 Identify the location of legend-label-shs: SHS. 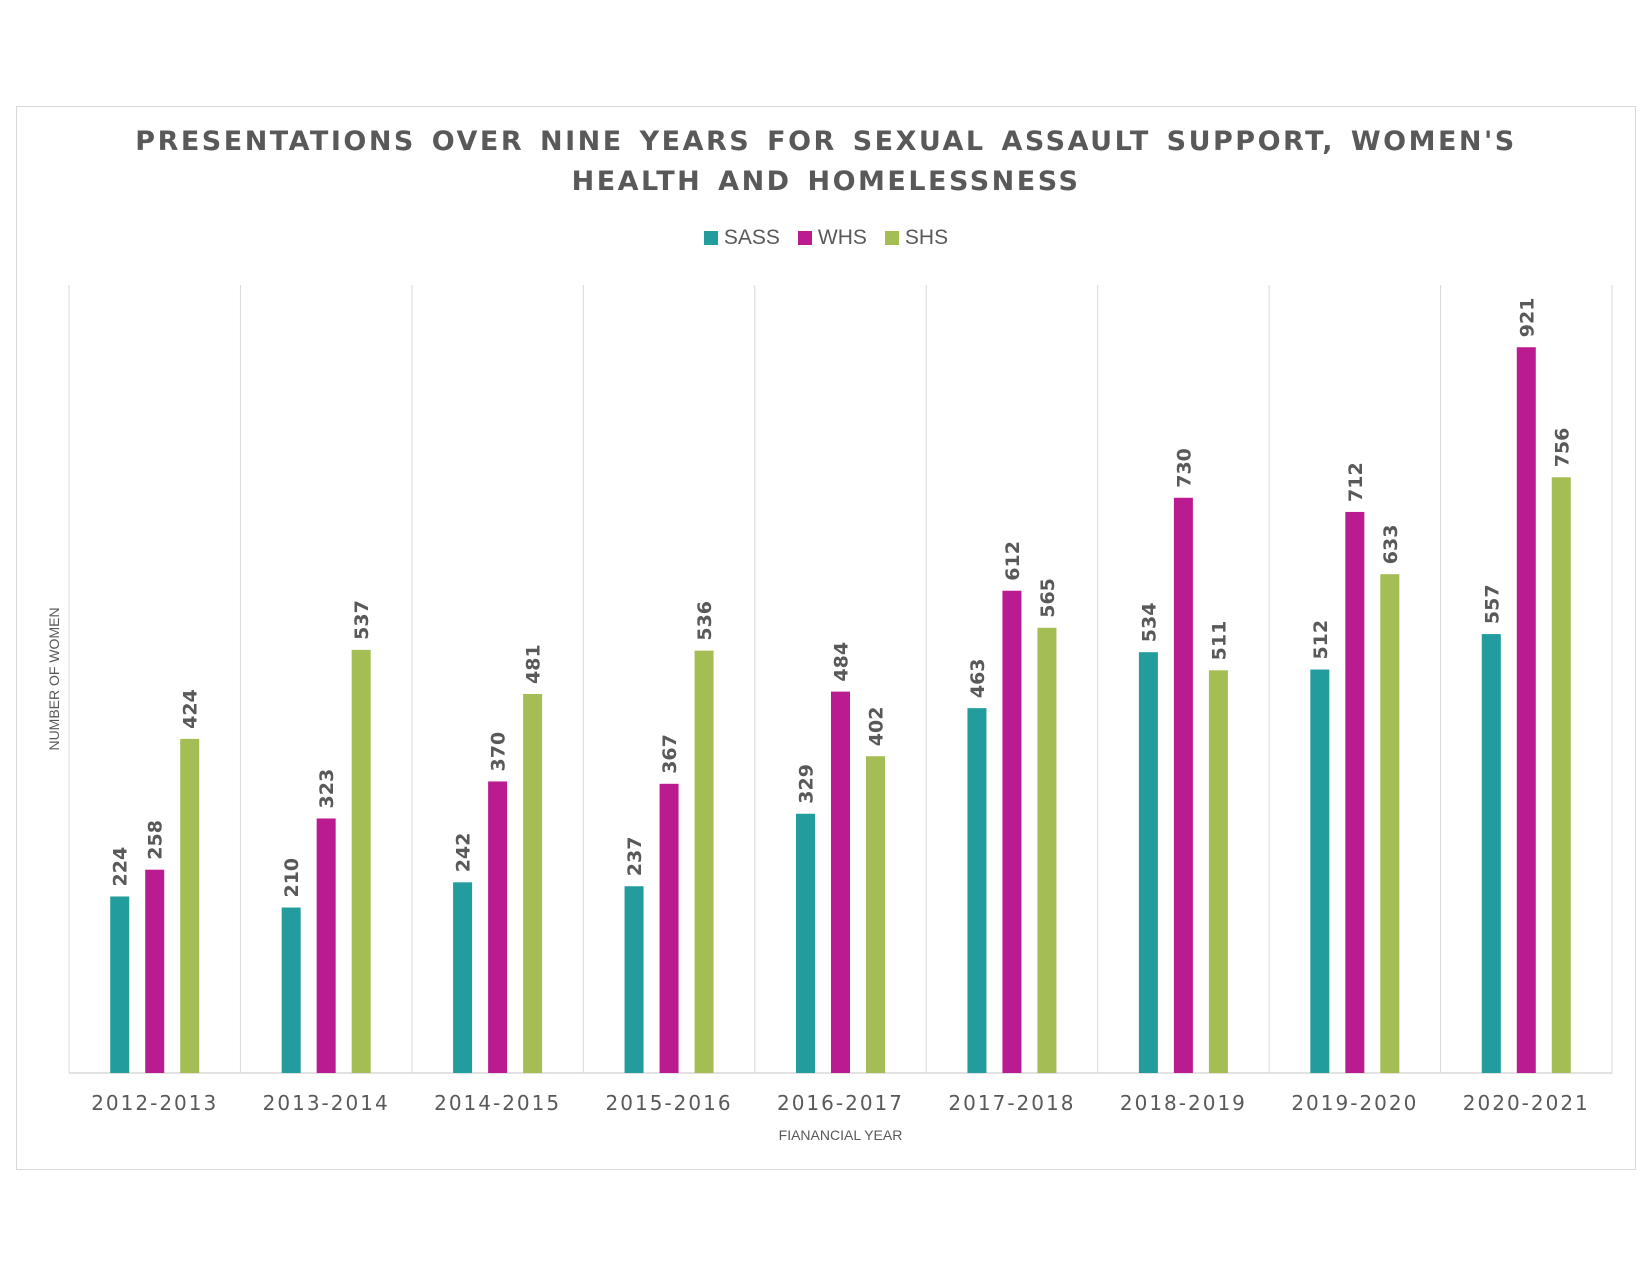
(926, 237).